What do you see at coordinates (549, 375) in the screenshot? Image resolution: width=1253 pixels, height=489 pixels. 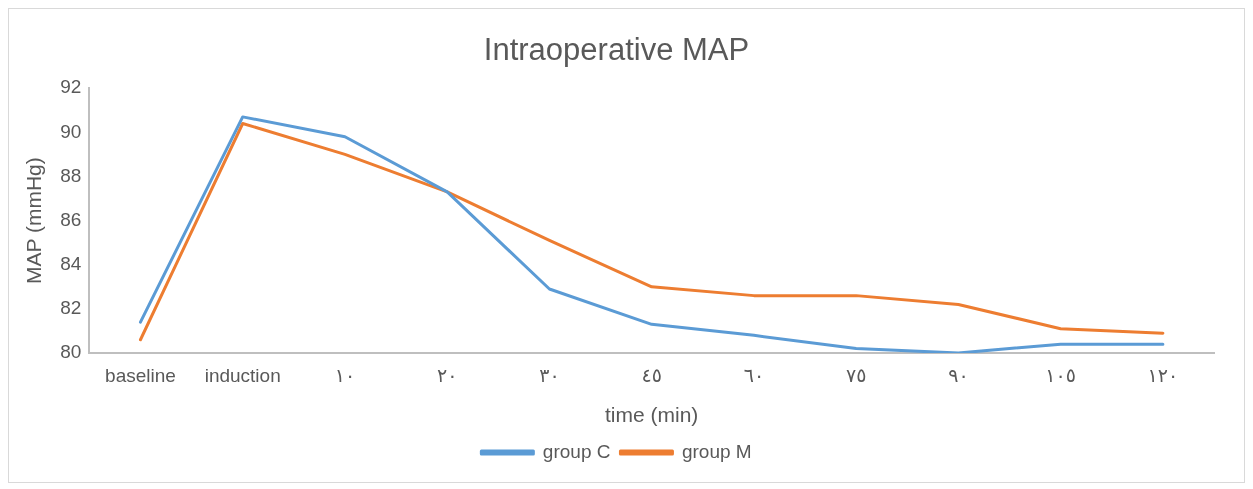 I see `x-tick-label: ٣٠` at bounding box center [549, 375].